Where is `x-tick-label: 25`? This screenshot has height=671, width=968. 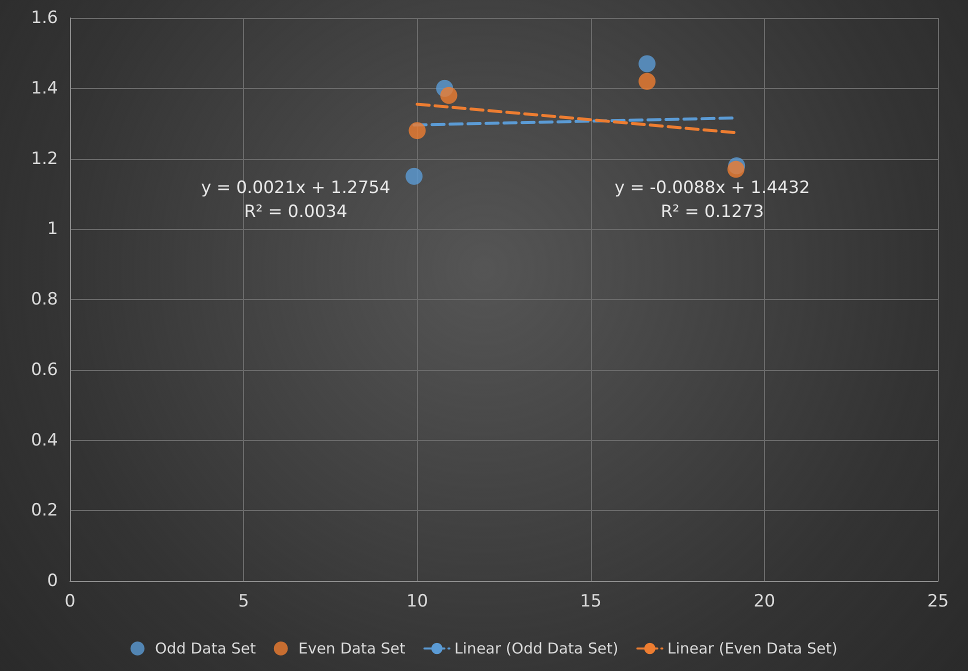
x-tick-label: 25 is located at coordinates (938, 602).